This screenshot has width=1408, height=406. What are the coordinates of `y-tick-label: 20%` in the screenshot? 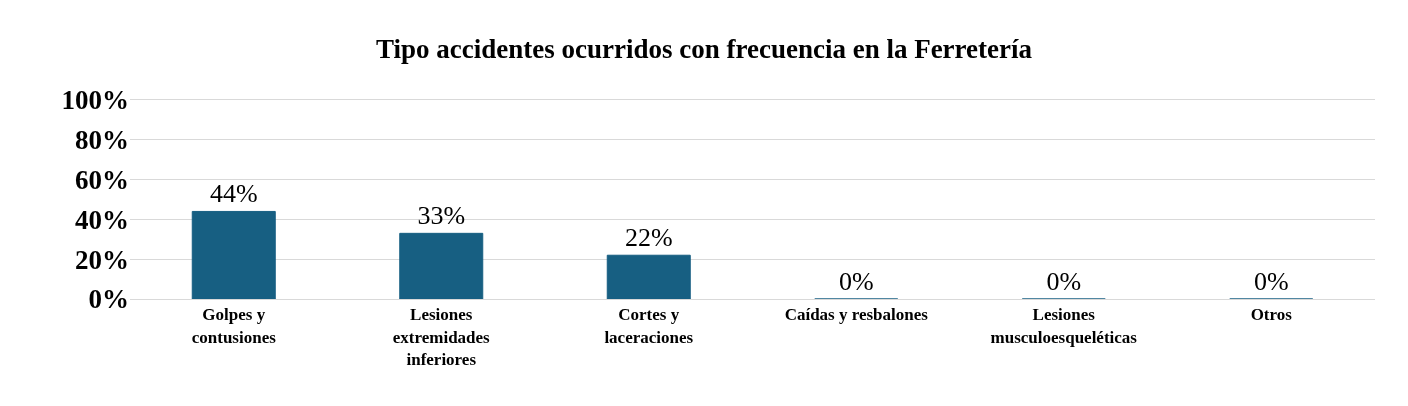 It's located at (102, 259).